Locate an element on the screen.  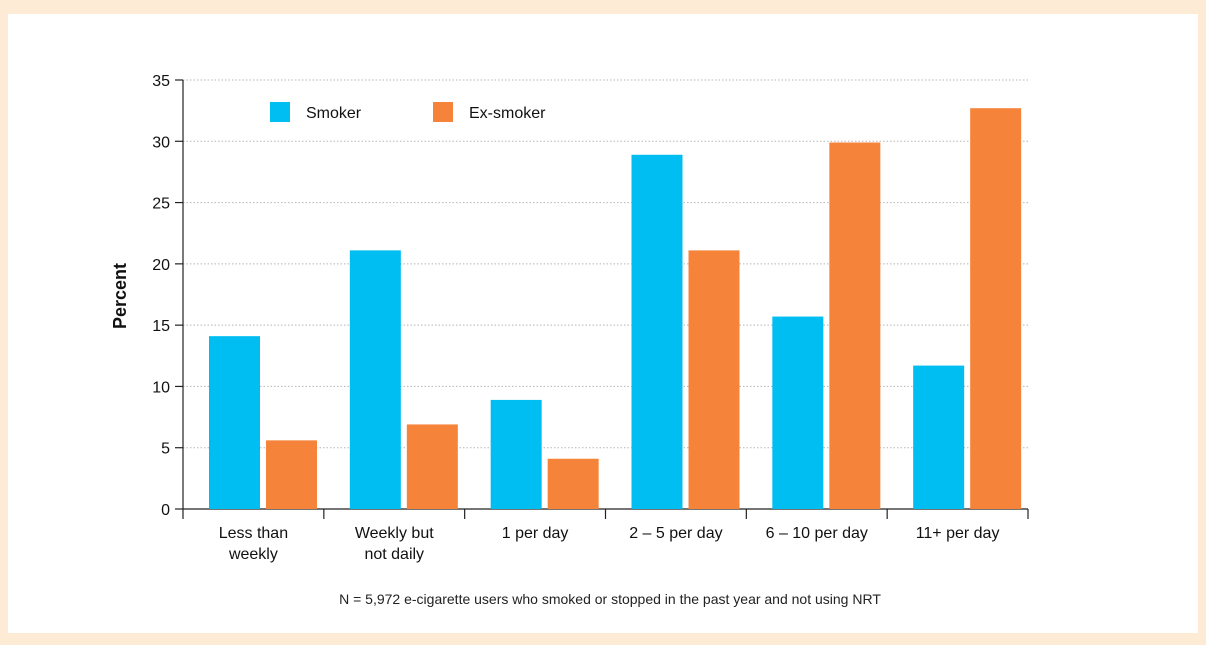
legend-swatch-smoker is located at coordinates (280, 112).